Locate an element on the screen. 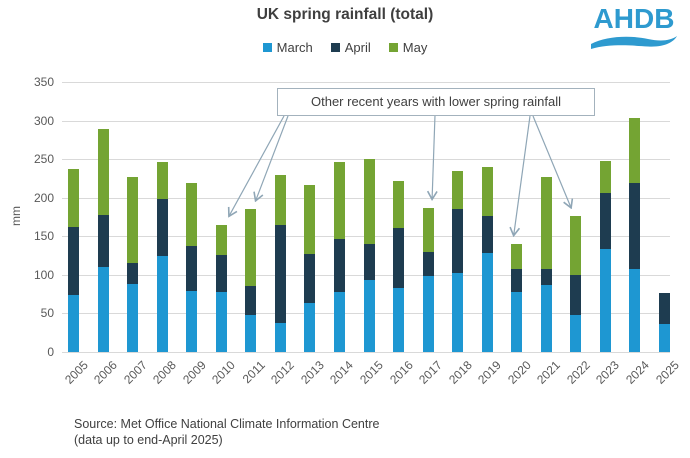 The width and height of the screenshot is (690, 458). bar-2015 is located at coordinates (369, 255).